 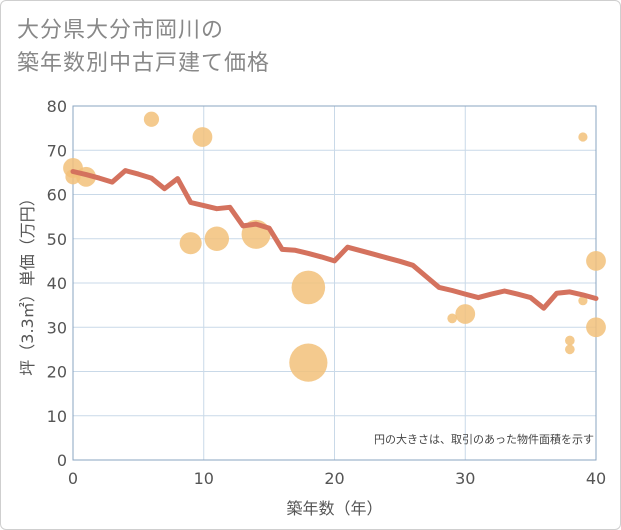 What do you see at coordinates (334, 478) in the screenshot?
I see `x-tick-label: 20` at bounding box center [334, 478].